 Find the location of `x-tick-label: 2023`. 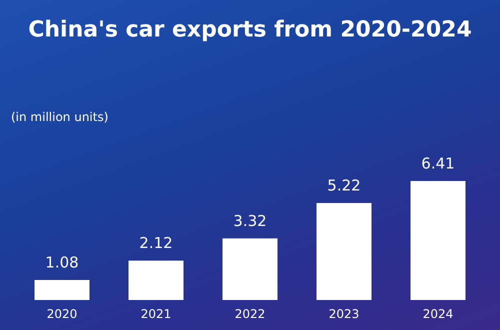

x-tick-label: 2023 is located at coordinates (344, 314).